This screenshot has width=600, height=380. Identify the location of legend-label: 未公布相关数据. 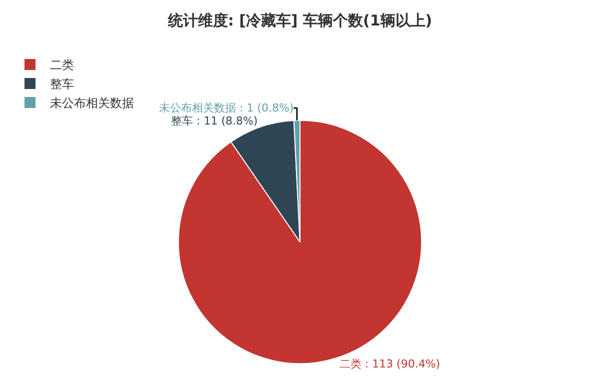
(92, 103).